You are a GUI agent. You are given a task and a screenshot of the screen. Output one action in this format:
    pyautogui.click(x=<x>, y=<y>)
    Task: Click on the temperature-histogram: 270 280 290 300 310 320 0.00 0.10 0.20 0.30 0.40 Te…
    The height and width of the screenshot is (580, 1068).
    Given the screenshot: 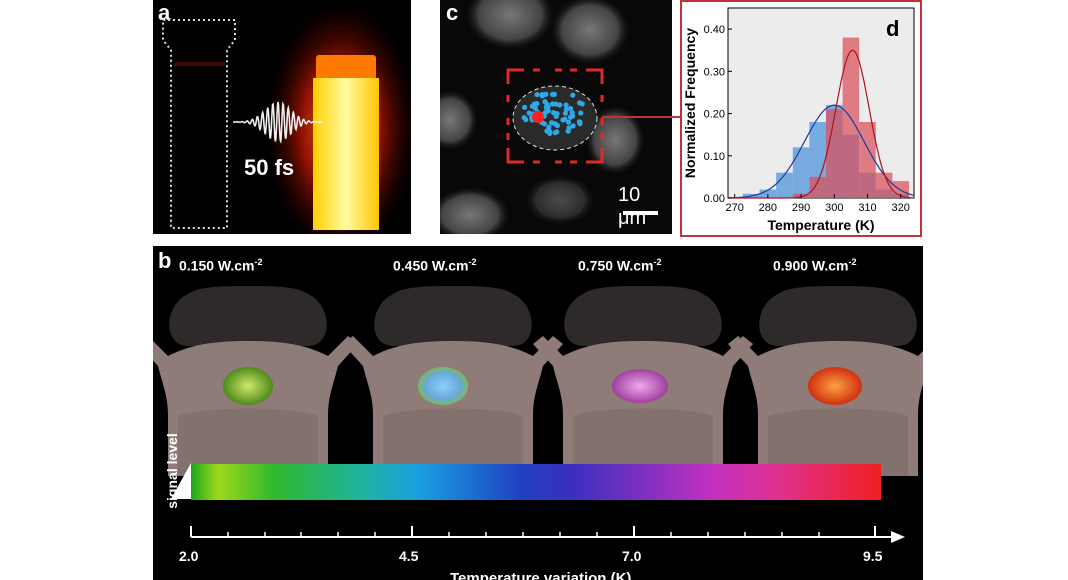 What is the action you would take?
    pyautogui.click(x=798, y=120)
    